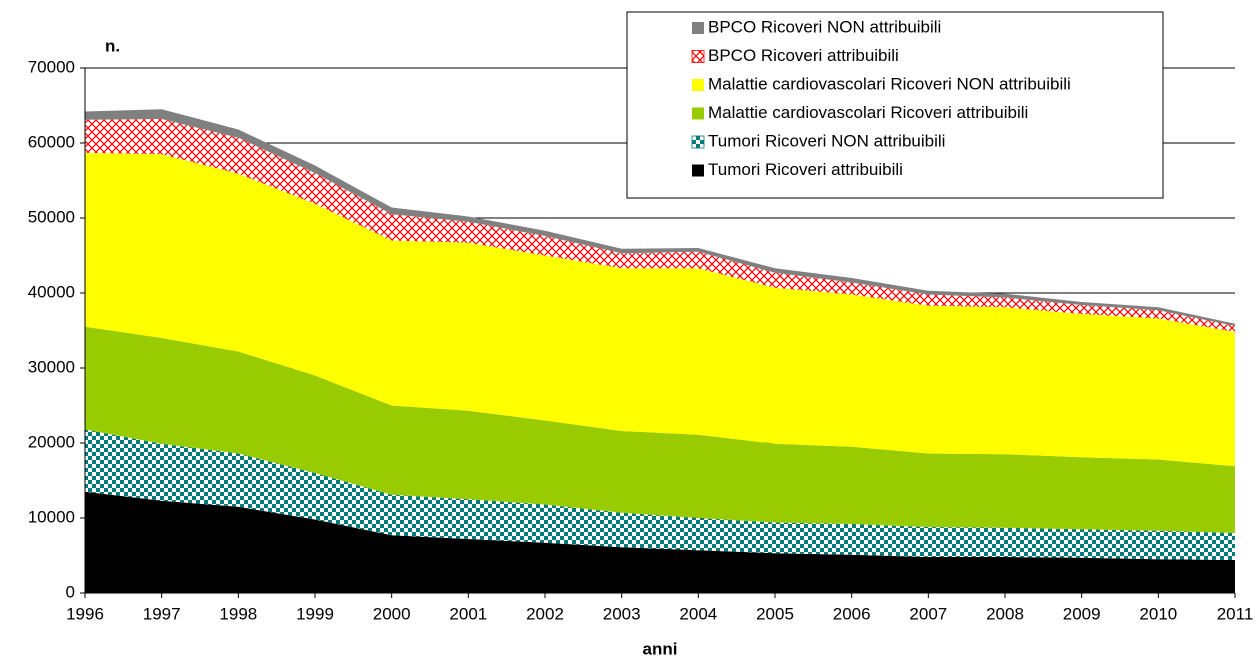 The image size is (1259, 661). Describe the element at coordinates (51, 291) in the screenshot. I see `y-tick-label: 40000` at that location.